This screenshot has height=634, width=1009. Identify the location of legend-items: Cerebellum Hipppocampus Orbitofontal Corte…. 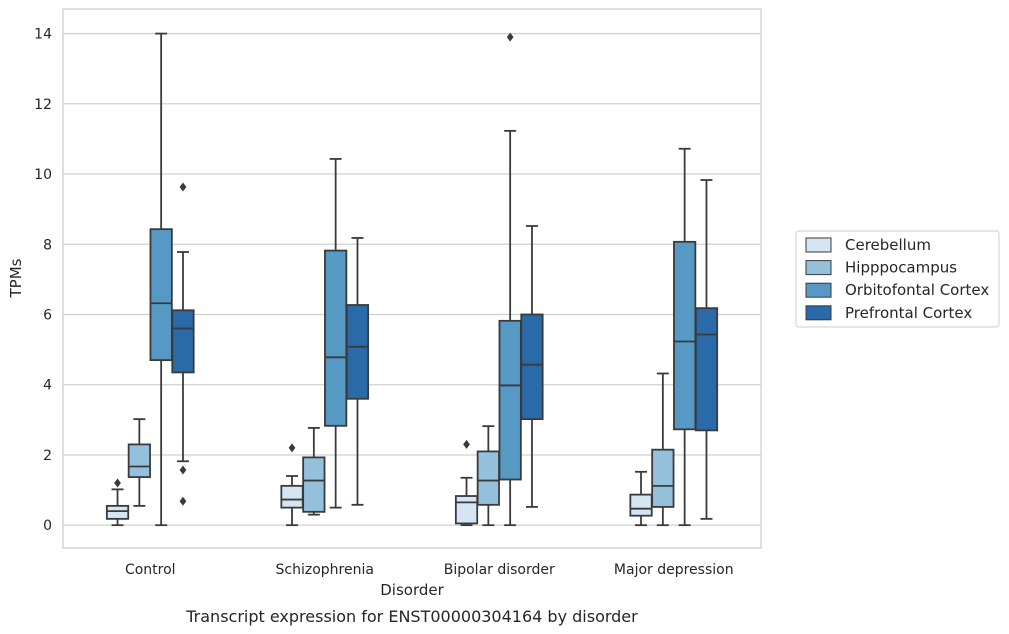
(897, 279).